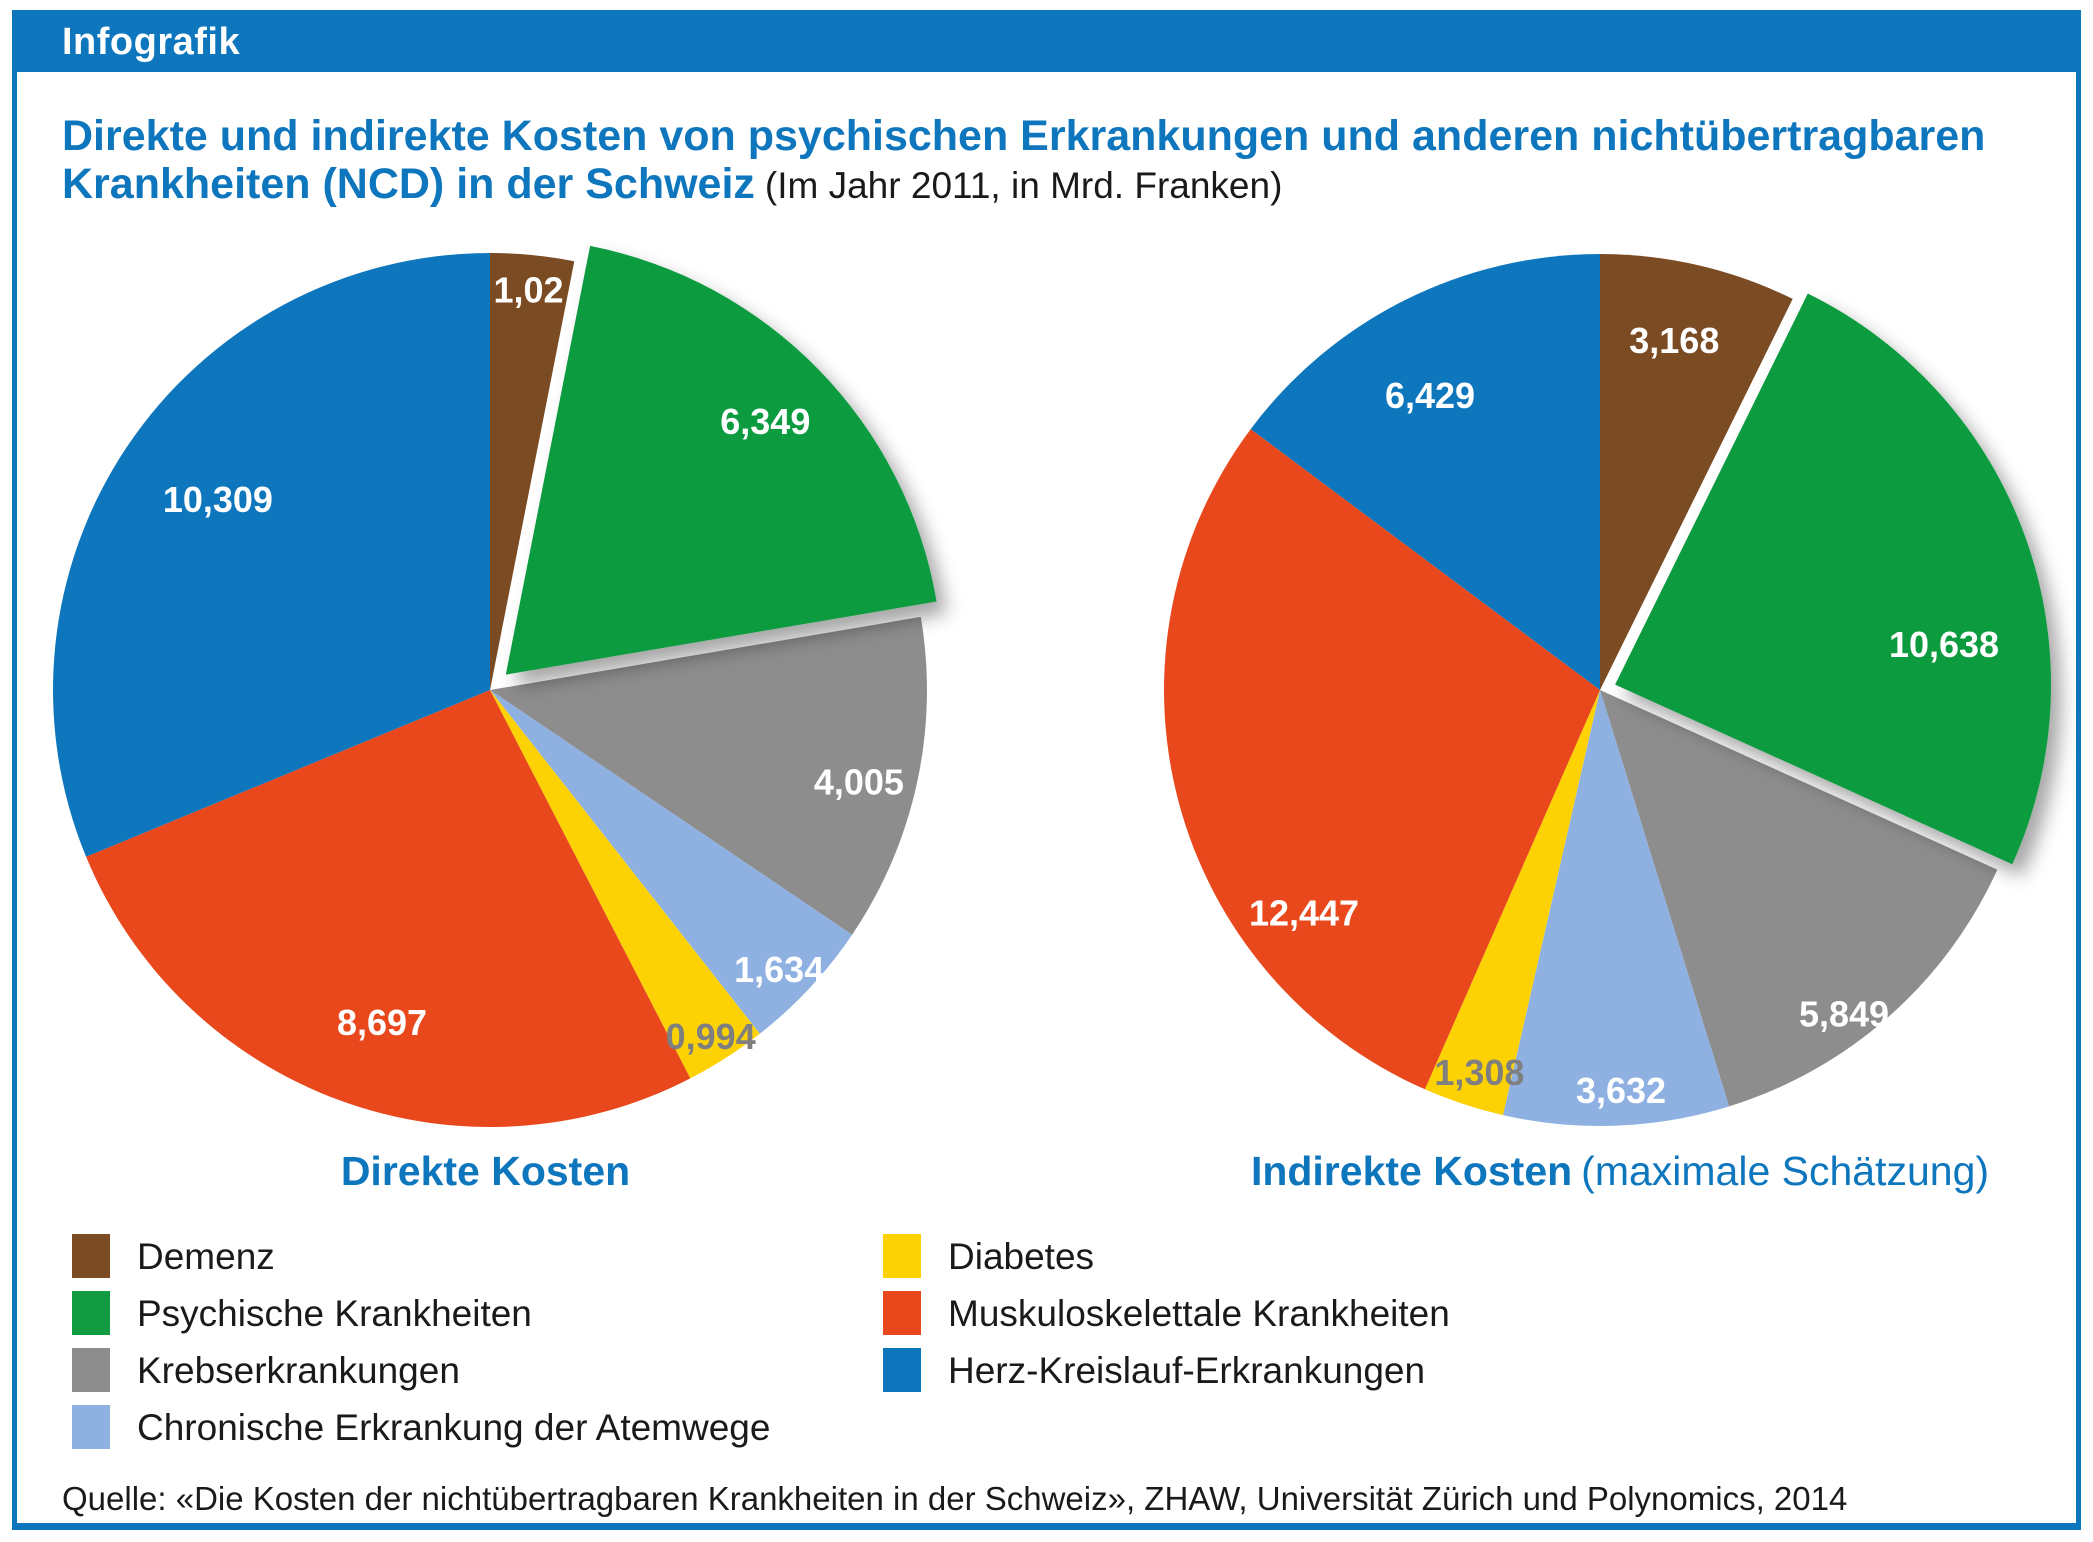 This screenshot has width=2093, height=1542. I want to click on slice-value-label: 10,638, so click(1944, 644).